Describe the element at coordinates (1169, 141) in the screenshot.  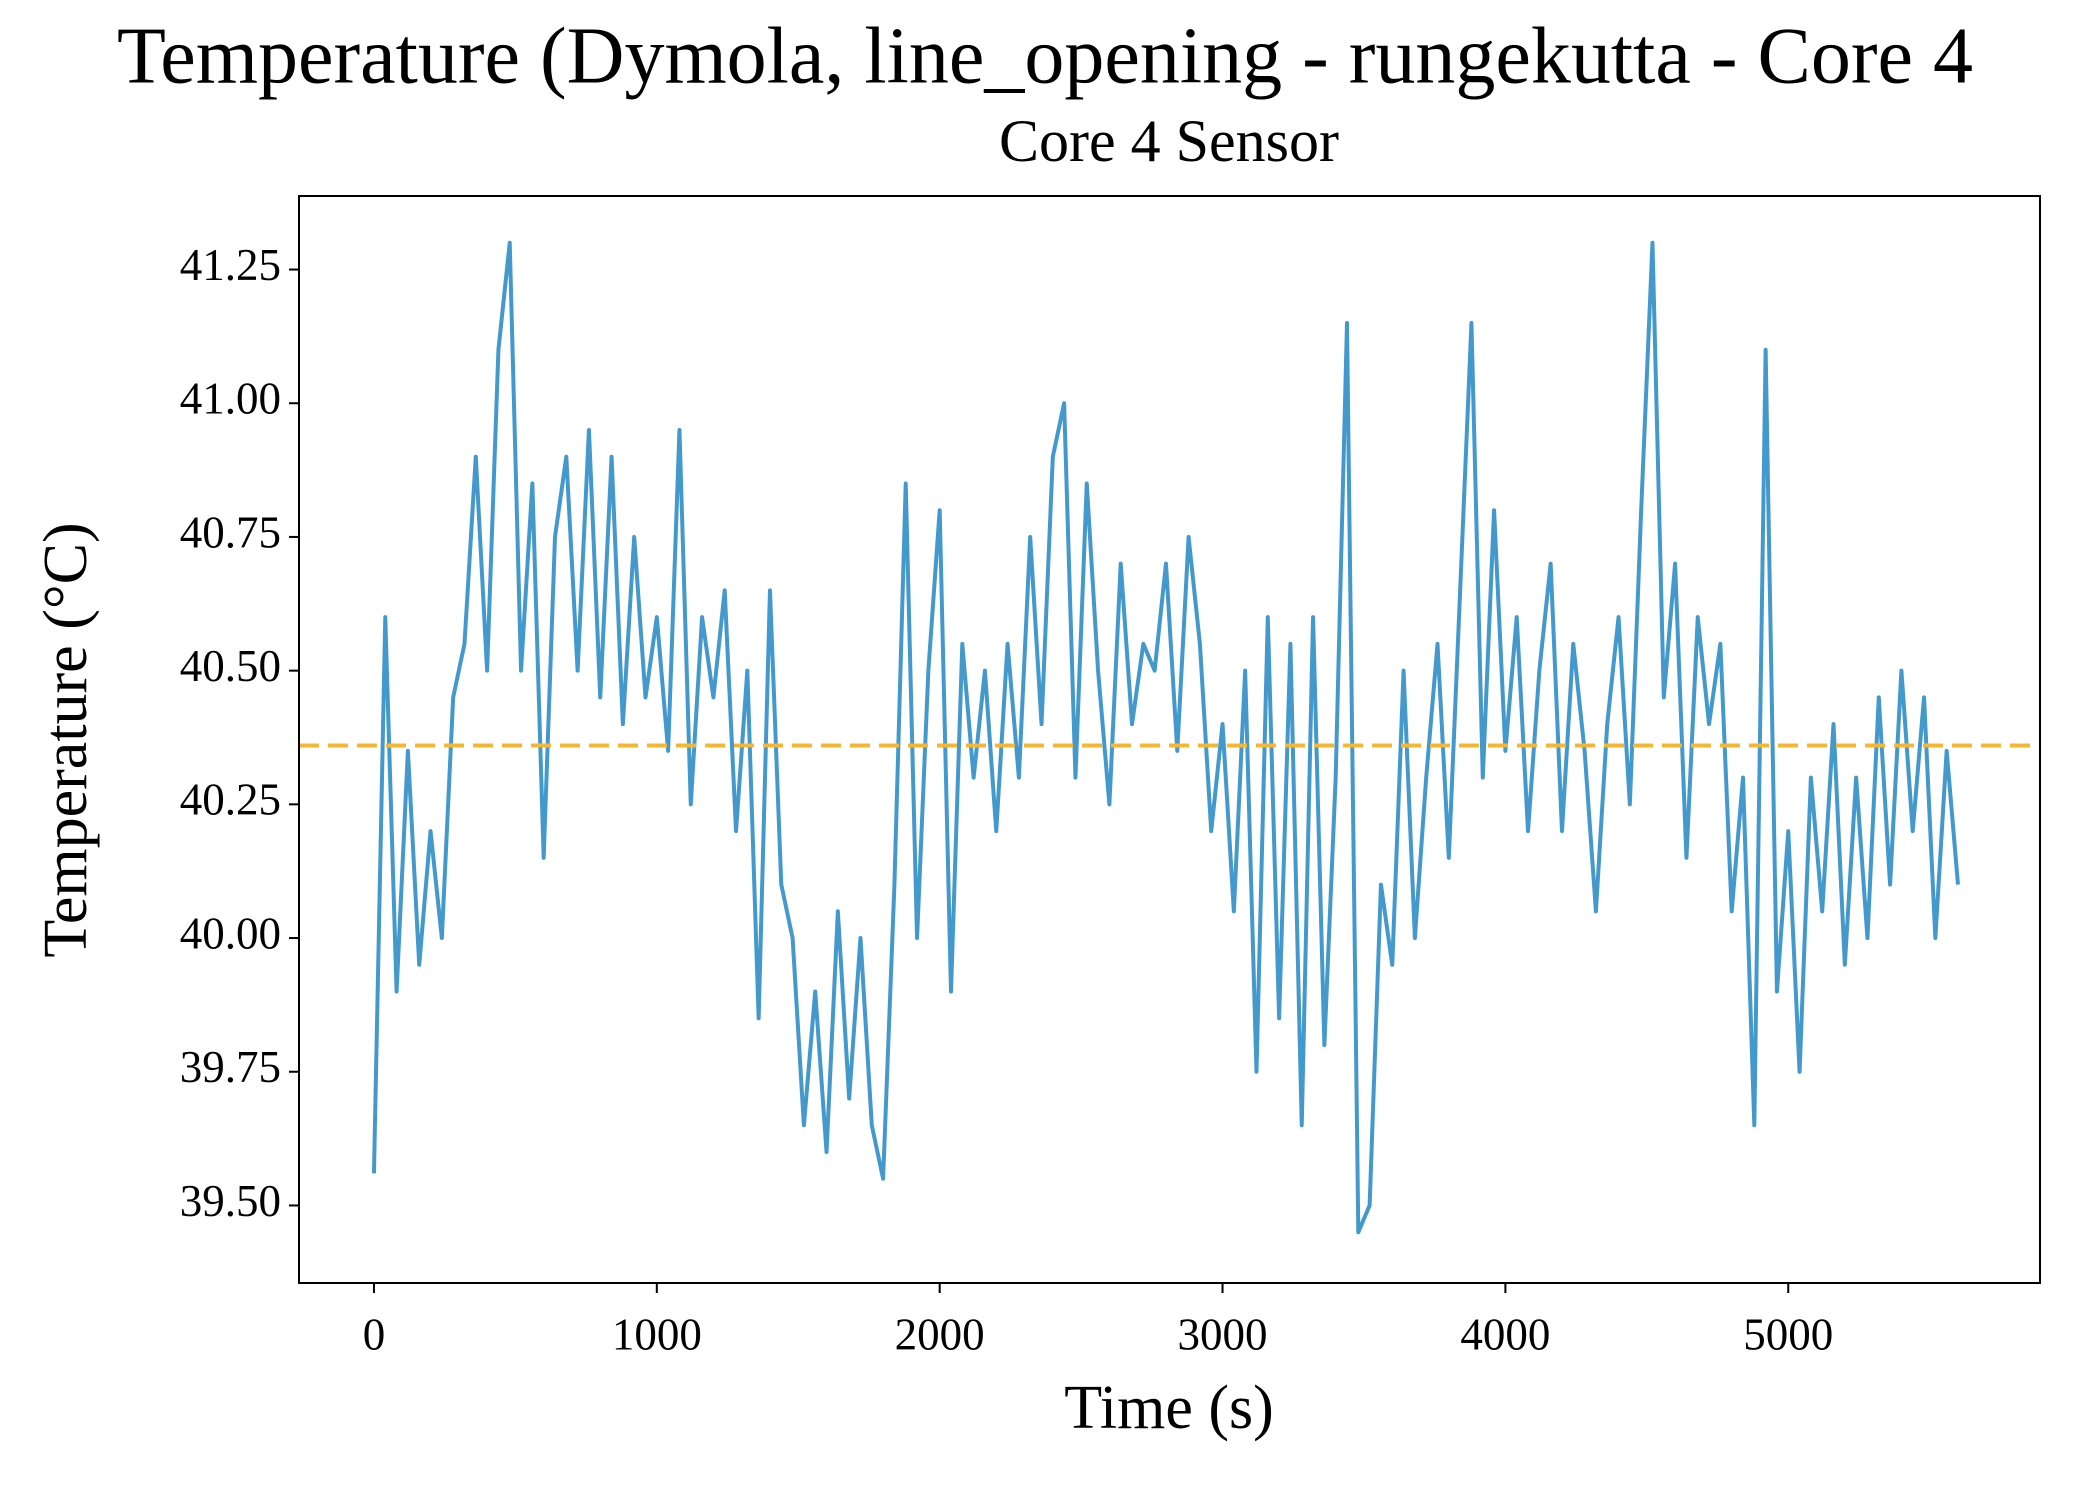
I see `chart-subtitle: Core 4 Sensor` at that location.